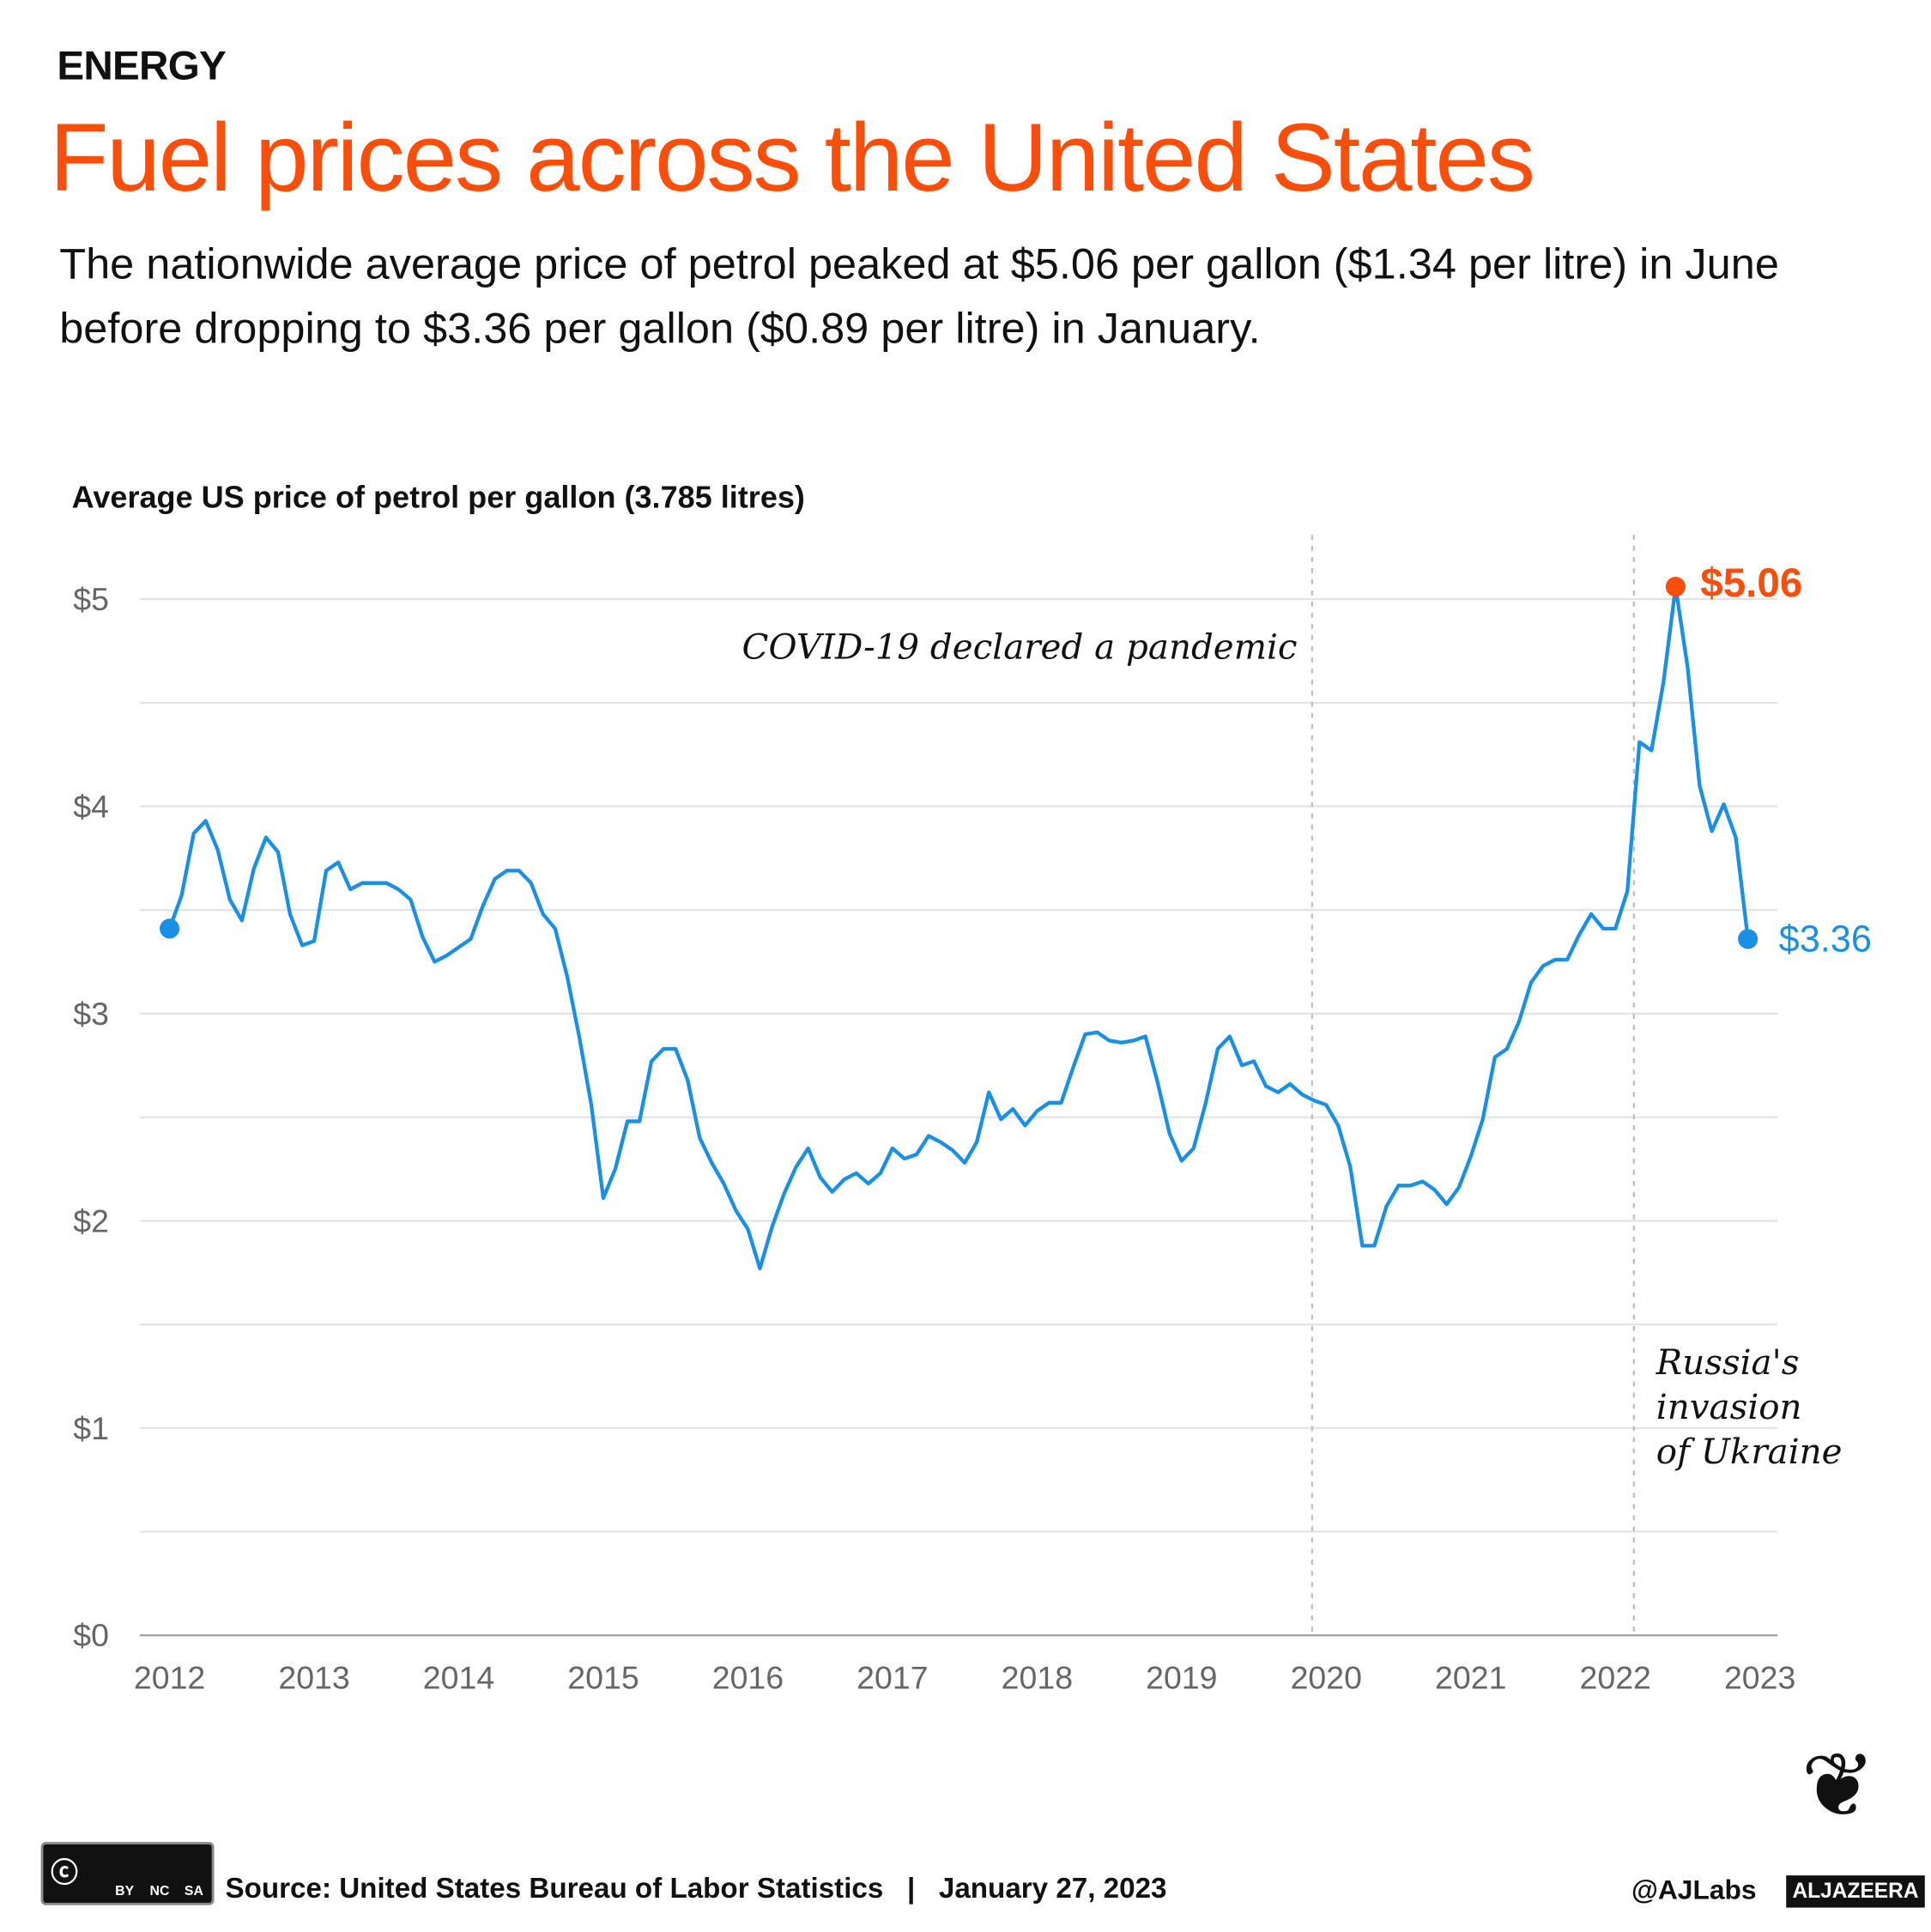  I want to click on creative-commons-license-icon: ⓒ BY NC SA, so click(127, 1874).